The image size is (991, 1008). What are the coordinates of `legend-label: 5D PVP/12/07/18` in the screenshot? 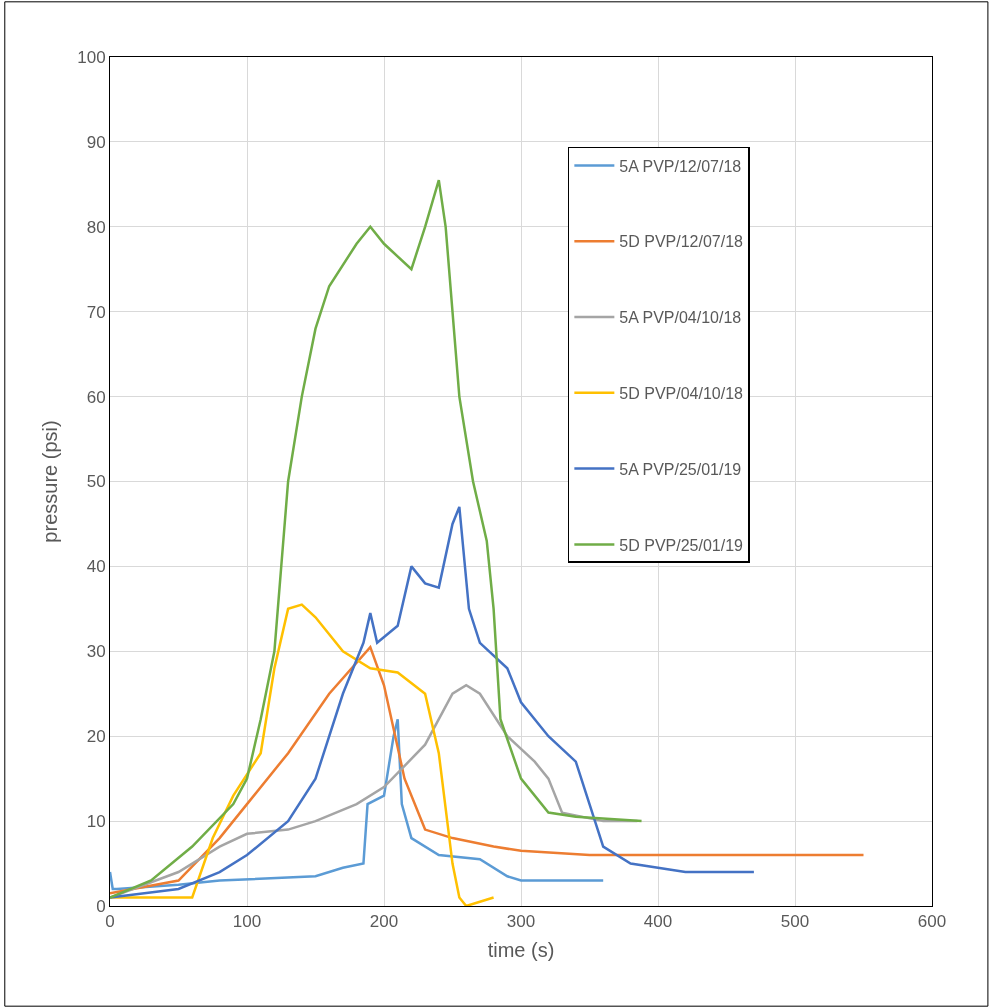 It's located at (681, 242).